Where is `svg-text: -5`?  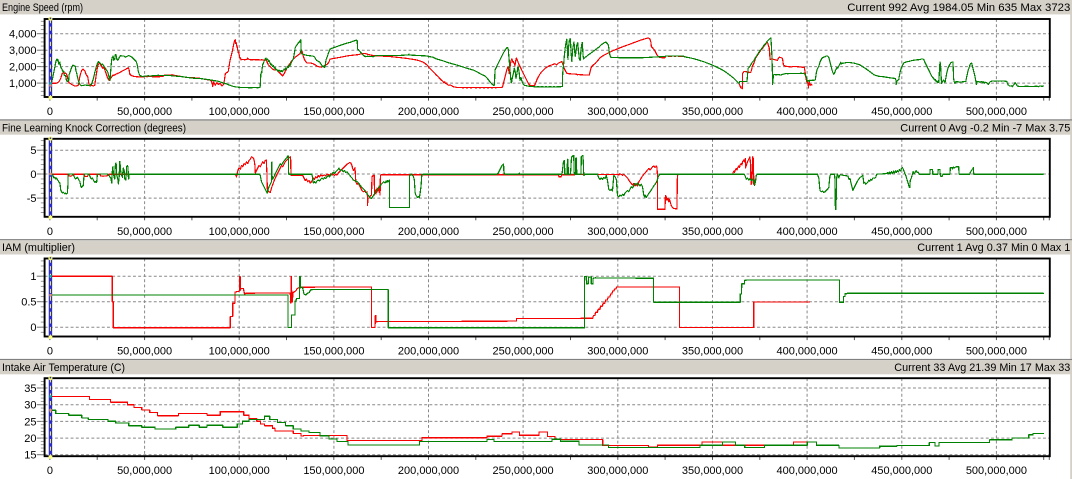
svg-text: -5 is located at coordinates (32, 199).